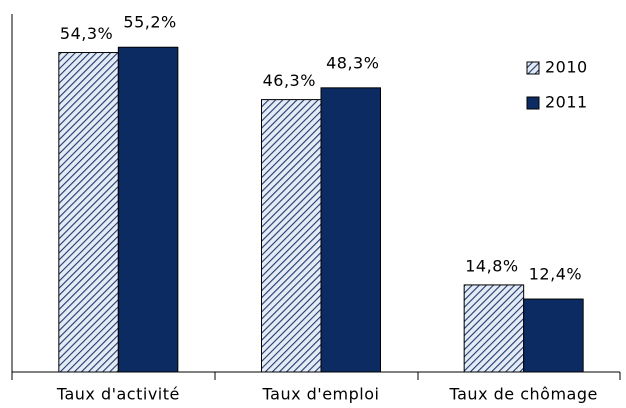  Describe the element at coordinates (566, 102) in the screenshot. I see `legend-label: 2011` at that location.